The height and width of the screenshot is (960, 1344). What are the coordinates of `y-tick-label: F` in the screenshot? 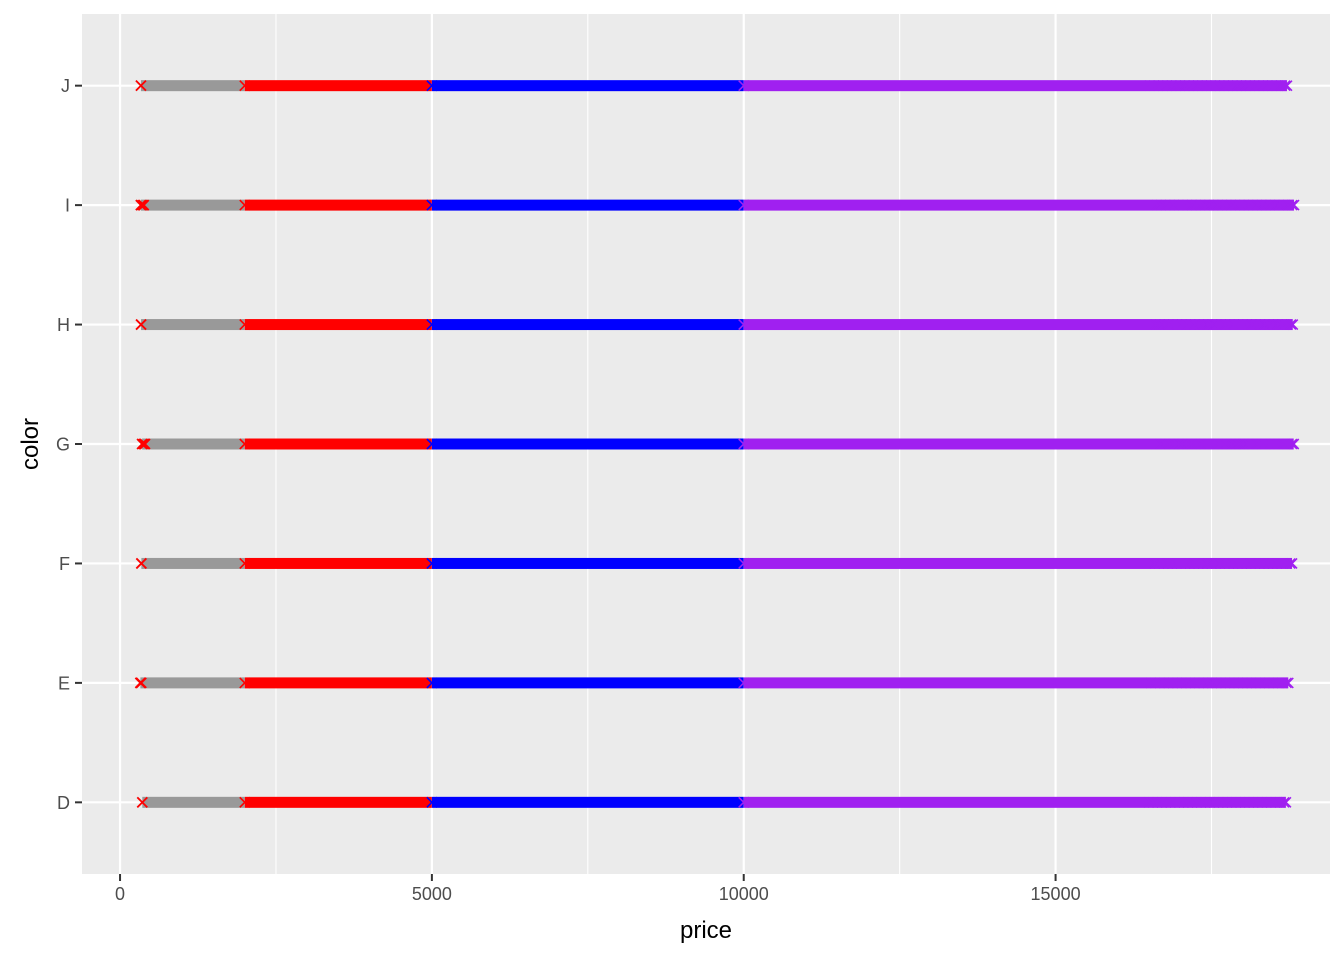 It's located at (64, 564).